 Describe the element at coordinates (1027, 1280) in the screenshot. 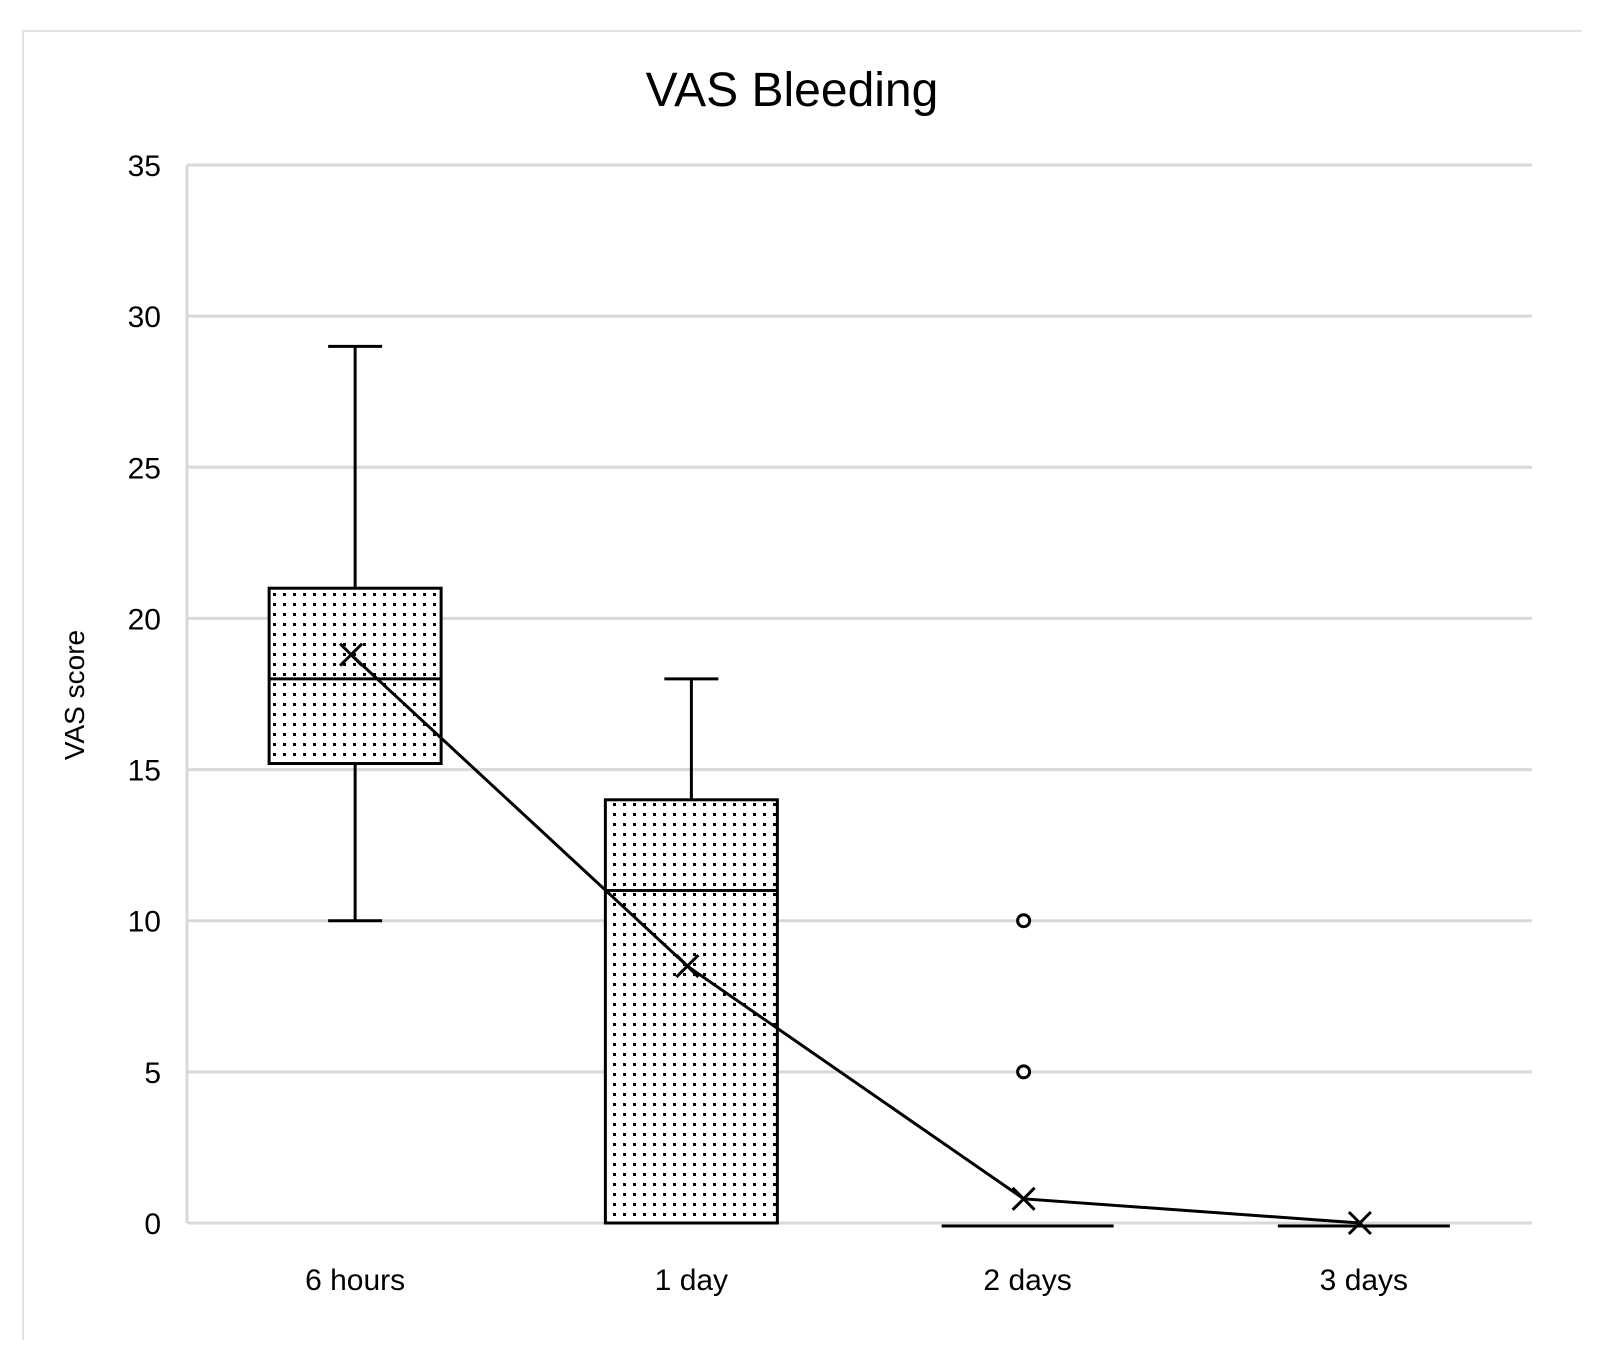

I see `x-tick-label: 2 days` at that location.